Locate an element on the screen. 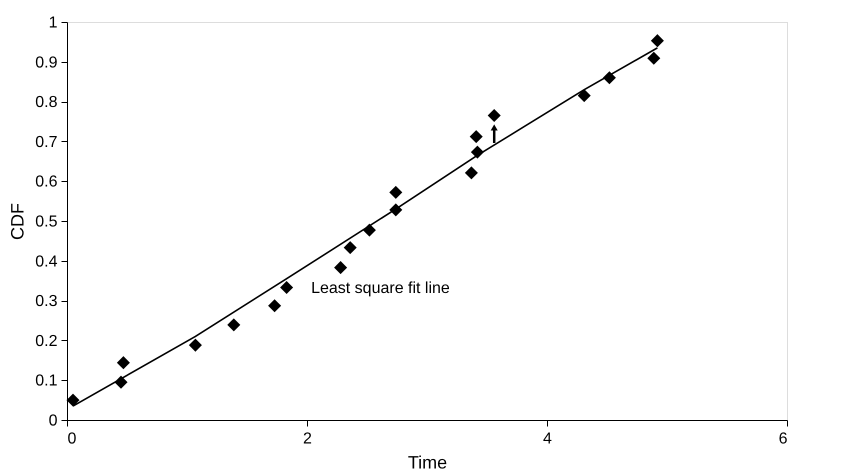 The image size is (847, 475). x-tick-label: 0 is located at coordinates (72, 439).